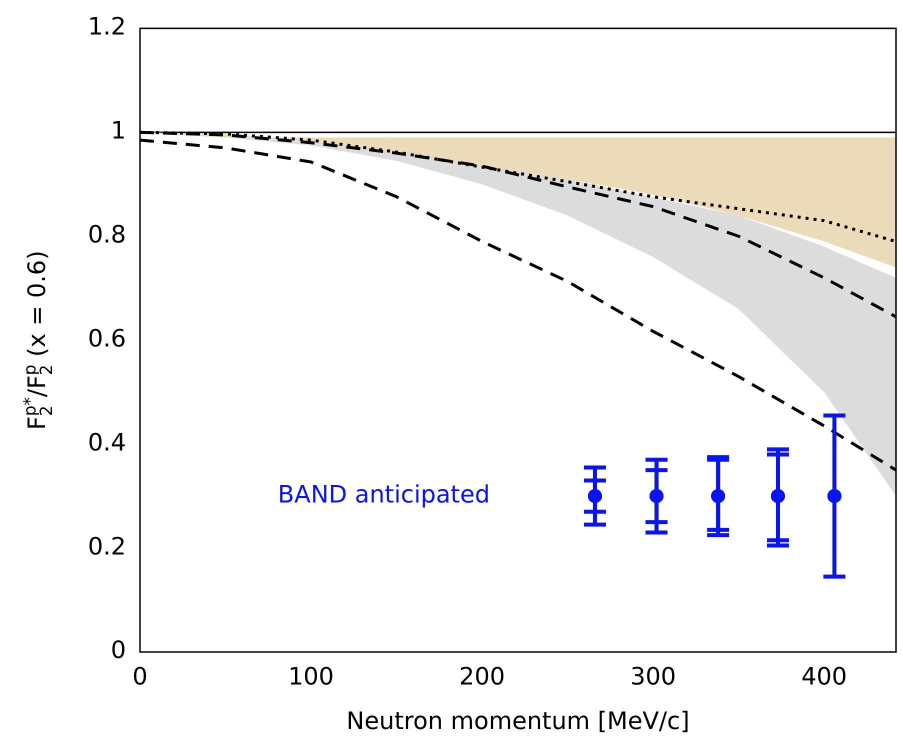 This screenshot has width=903, height=741. Describe the element at coordinates (518, 720) in the screenshot. I see `x-axis-title: Neutron momentum [MeV/c]` at that location.